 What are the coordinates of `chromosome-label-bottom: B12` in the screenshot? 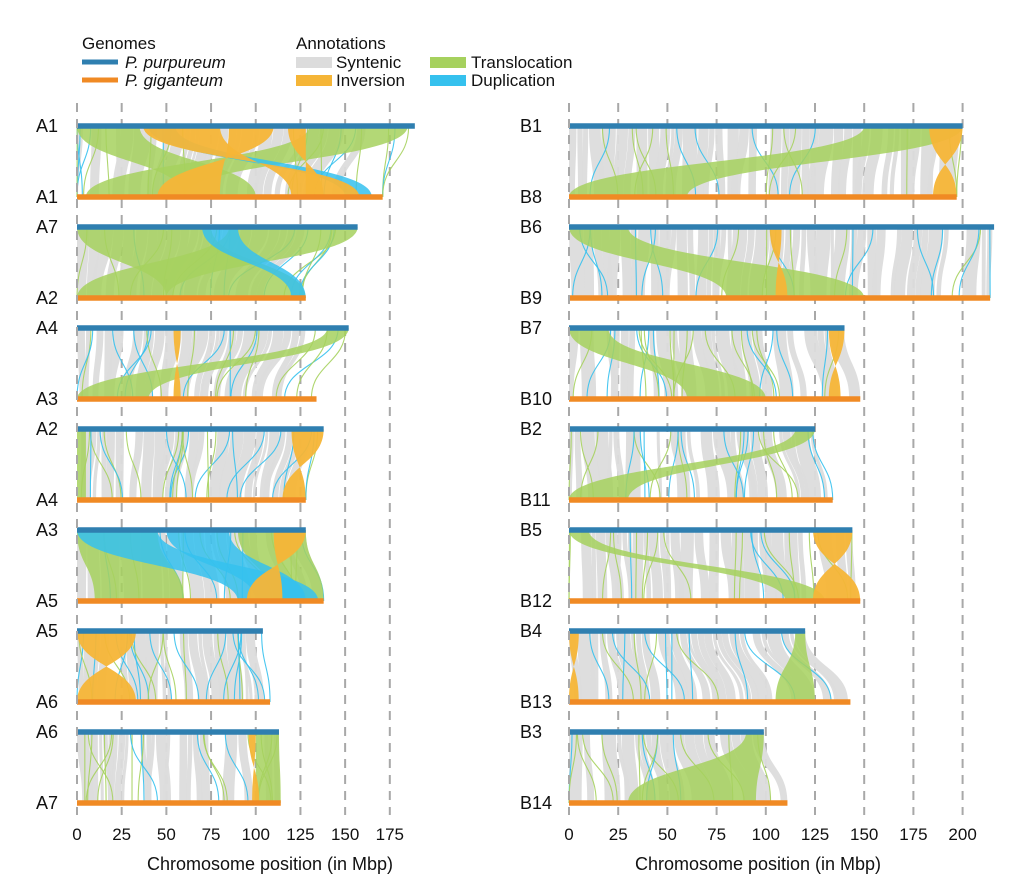 It's located at (536, 601).